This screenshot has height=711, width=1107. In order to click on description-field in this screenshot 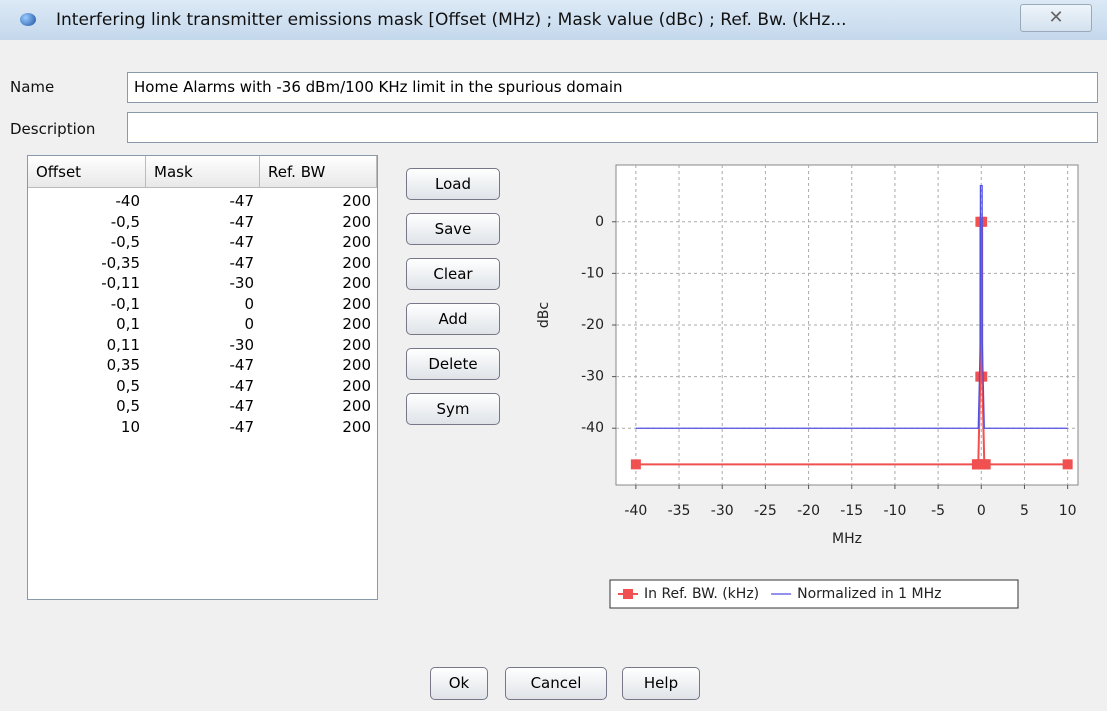, I will do `click(612, 127)`.